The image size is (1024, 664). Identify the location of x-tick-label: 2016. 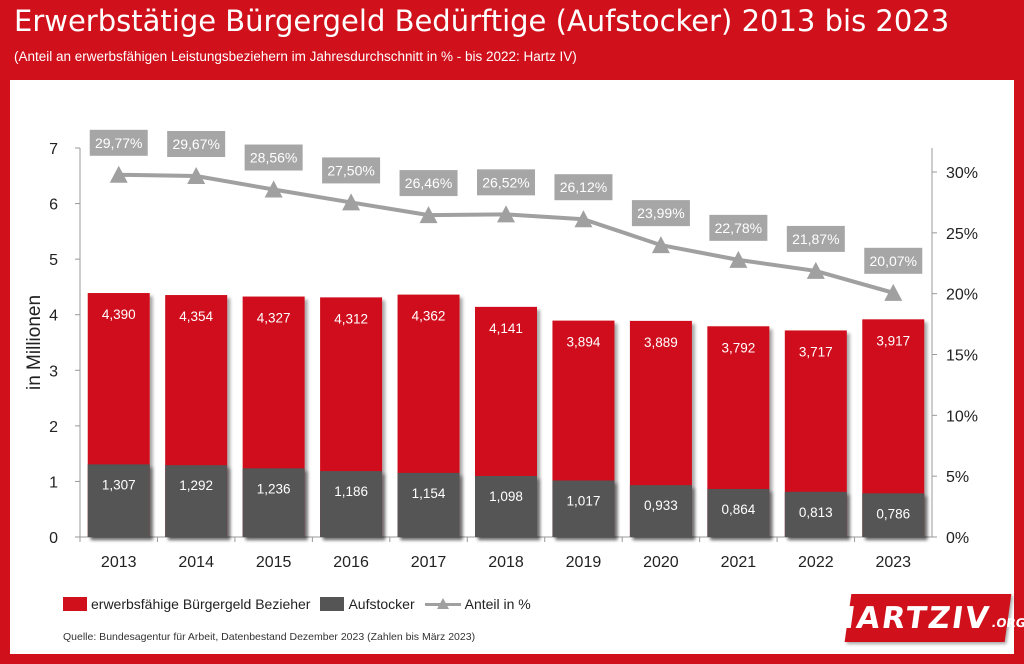
(351, 562).